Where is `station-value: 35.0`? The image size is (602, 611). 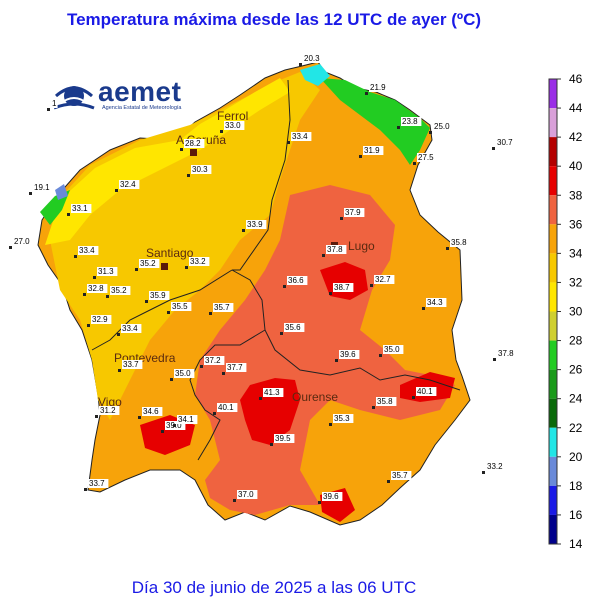
station-value: 35.0 is located at coordinates (183, 373).